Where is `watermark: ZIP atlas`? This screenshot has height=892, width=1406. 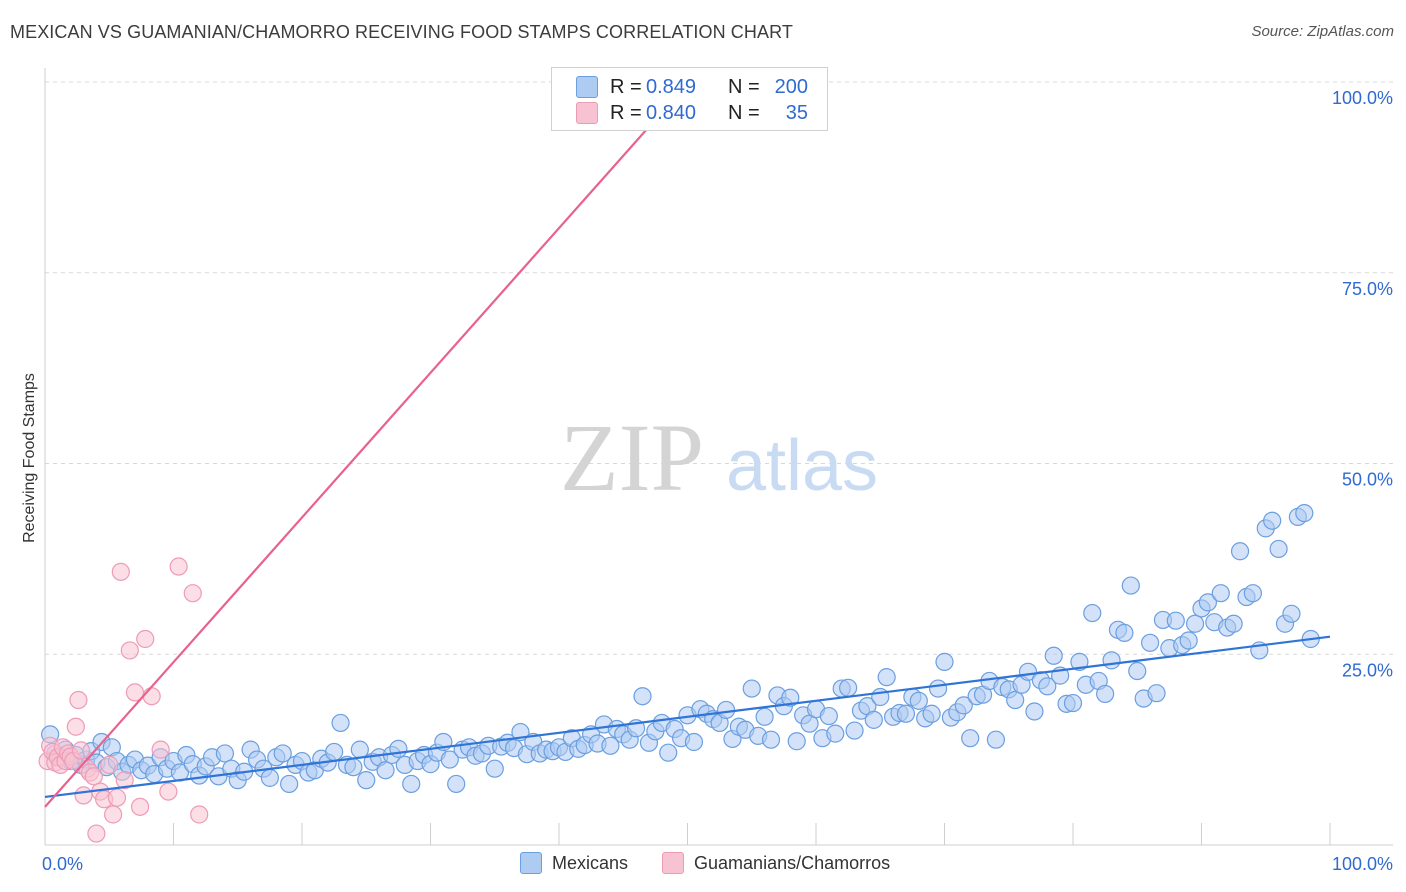 watermark: ZIP atlas is located at coordinates (719, 457).